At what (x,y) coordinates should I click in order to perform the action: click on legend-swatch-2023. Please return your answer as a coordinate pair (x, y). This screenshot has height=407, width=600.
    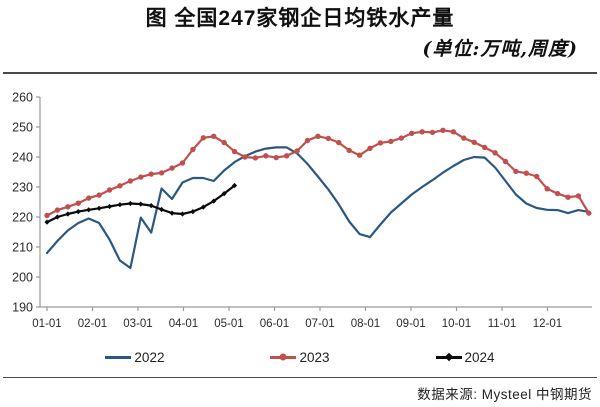
    Looking at the image, I should click on (283, 357).